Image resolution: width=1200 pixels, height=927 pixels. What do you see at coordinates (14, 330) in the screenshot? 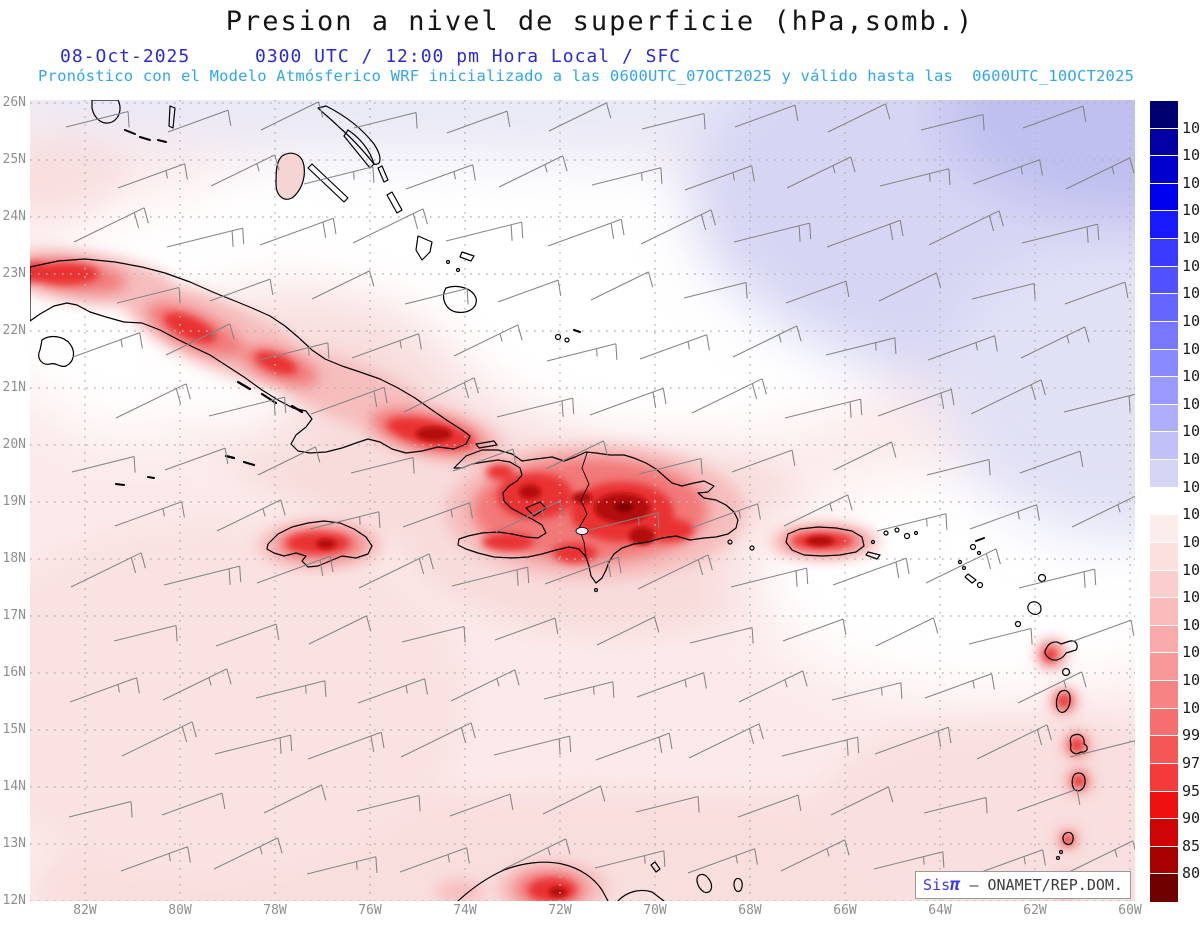
I see `latitude-tick-label: 22N` at bounding box center [14, 330].